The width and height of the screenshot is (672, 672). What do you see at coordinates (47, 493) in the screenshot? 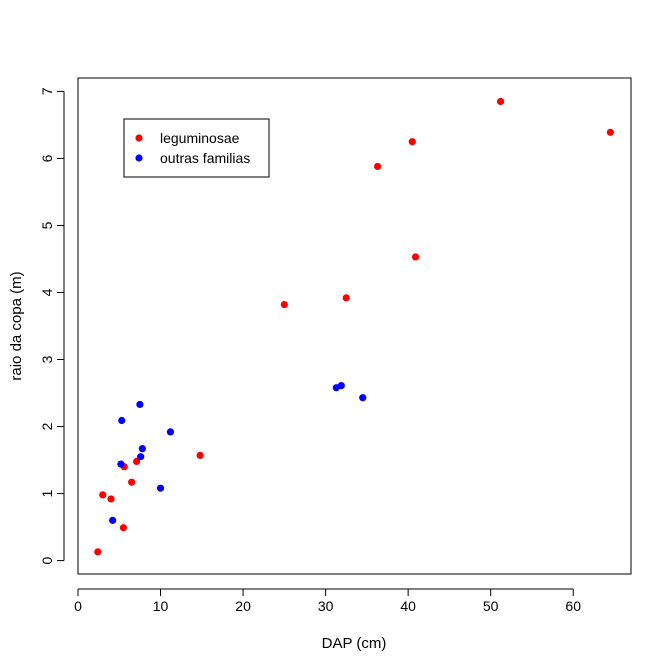
I see `y-tick-label: 1` at bounding box center [47, 493].